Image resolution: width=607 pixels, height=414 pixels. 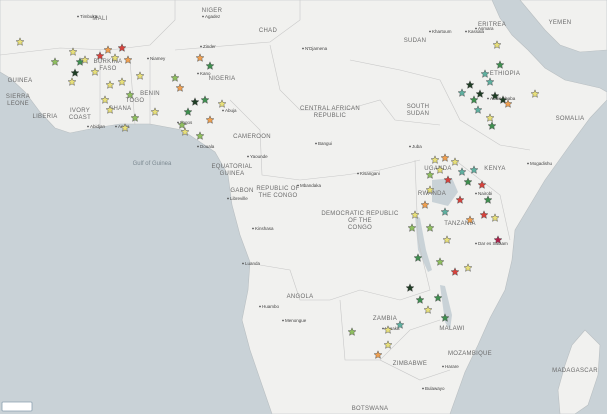 What do you see at coordinates (20, 81) in the screenshot?
I see `country-label: GUINEA` at bounding box center [20, 81].